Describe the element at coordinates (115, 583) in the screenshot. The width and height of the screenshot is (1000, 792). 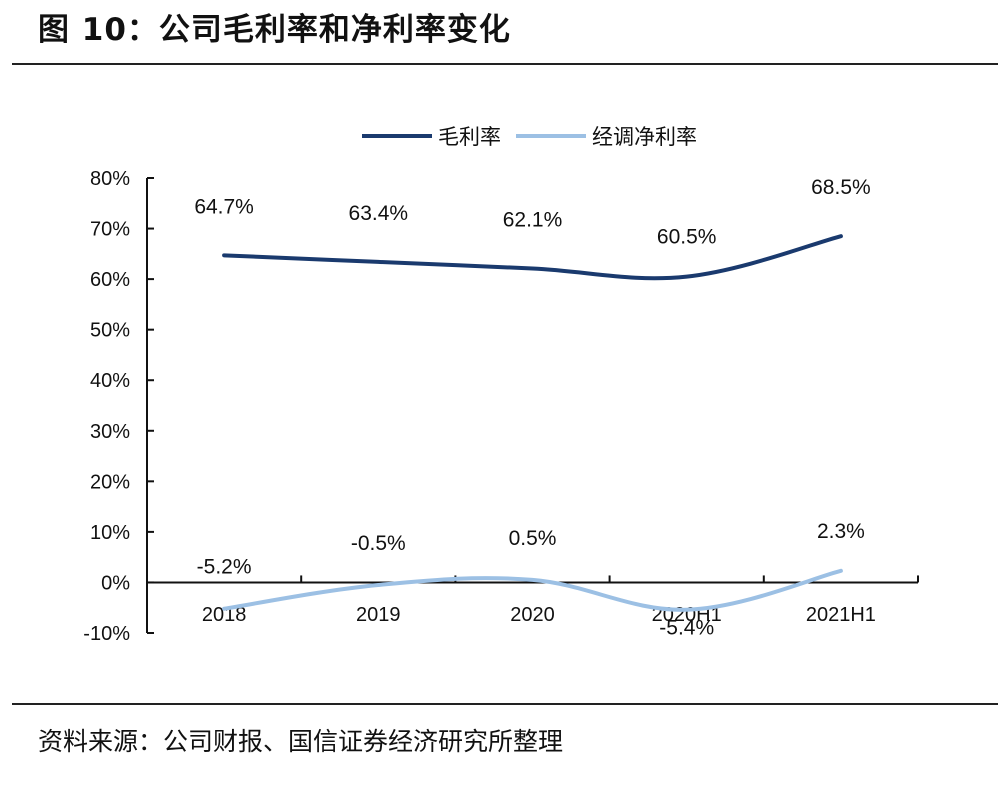
I see `y-tick-label: 0%` at that location.